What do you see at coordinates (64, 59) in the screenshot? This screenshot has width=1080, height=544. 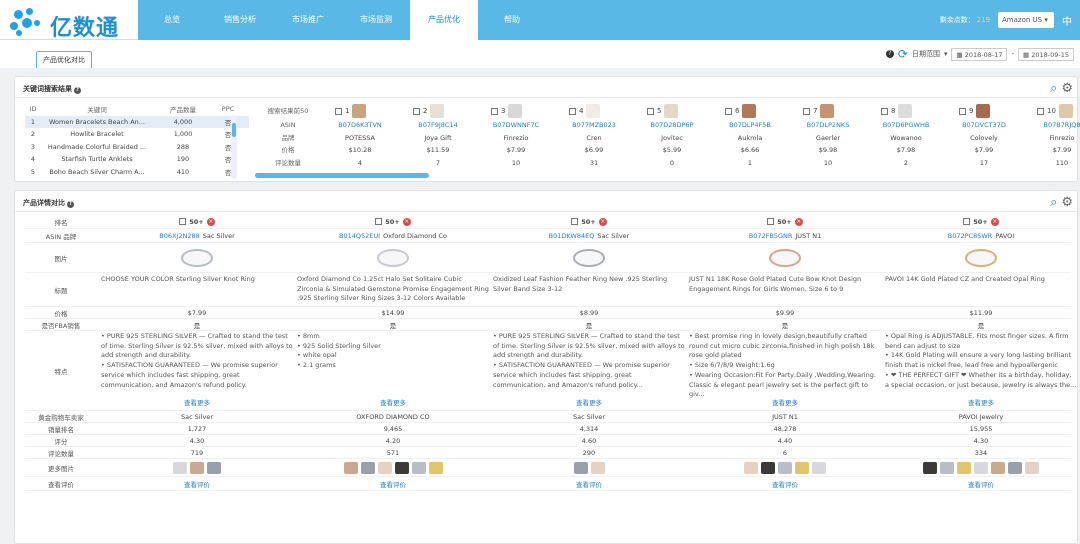 I see `tab-product-compare: 产品优化对比` at bounding box center [64, 59].